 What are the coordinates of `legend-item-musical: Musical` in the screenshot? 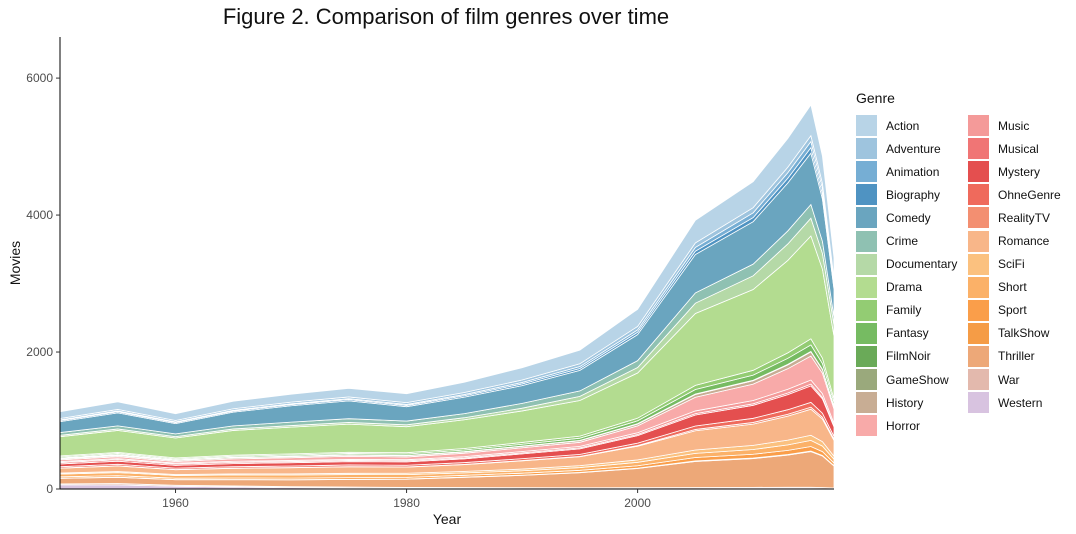 It's located at (1018, 148).